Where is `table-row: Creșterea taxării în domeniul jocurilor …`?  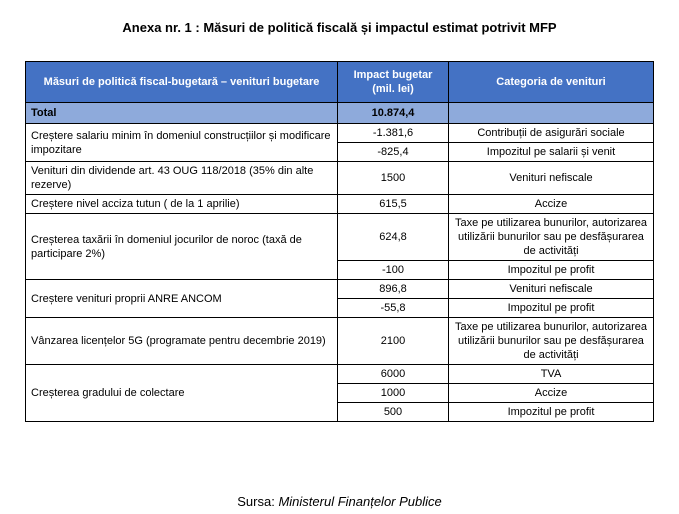 table-row: Creșterea taxării în domeniul jocurilor … is located at coordinates (339, 246).